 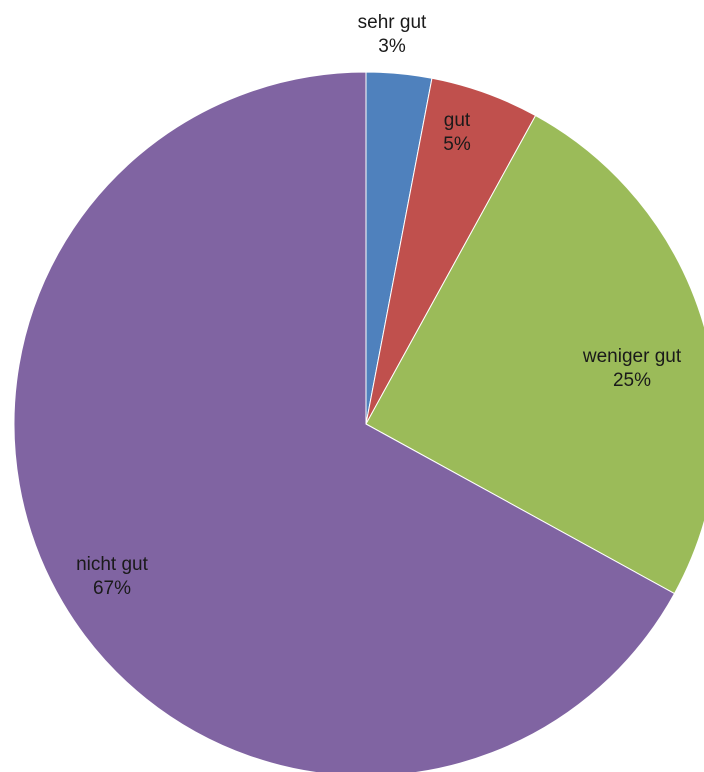 What do you see at coordinates (632, 380) in the screenshot?
I see `slice-percent-label: 25%` at bounding box center [632, 380].